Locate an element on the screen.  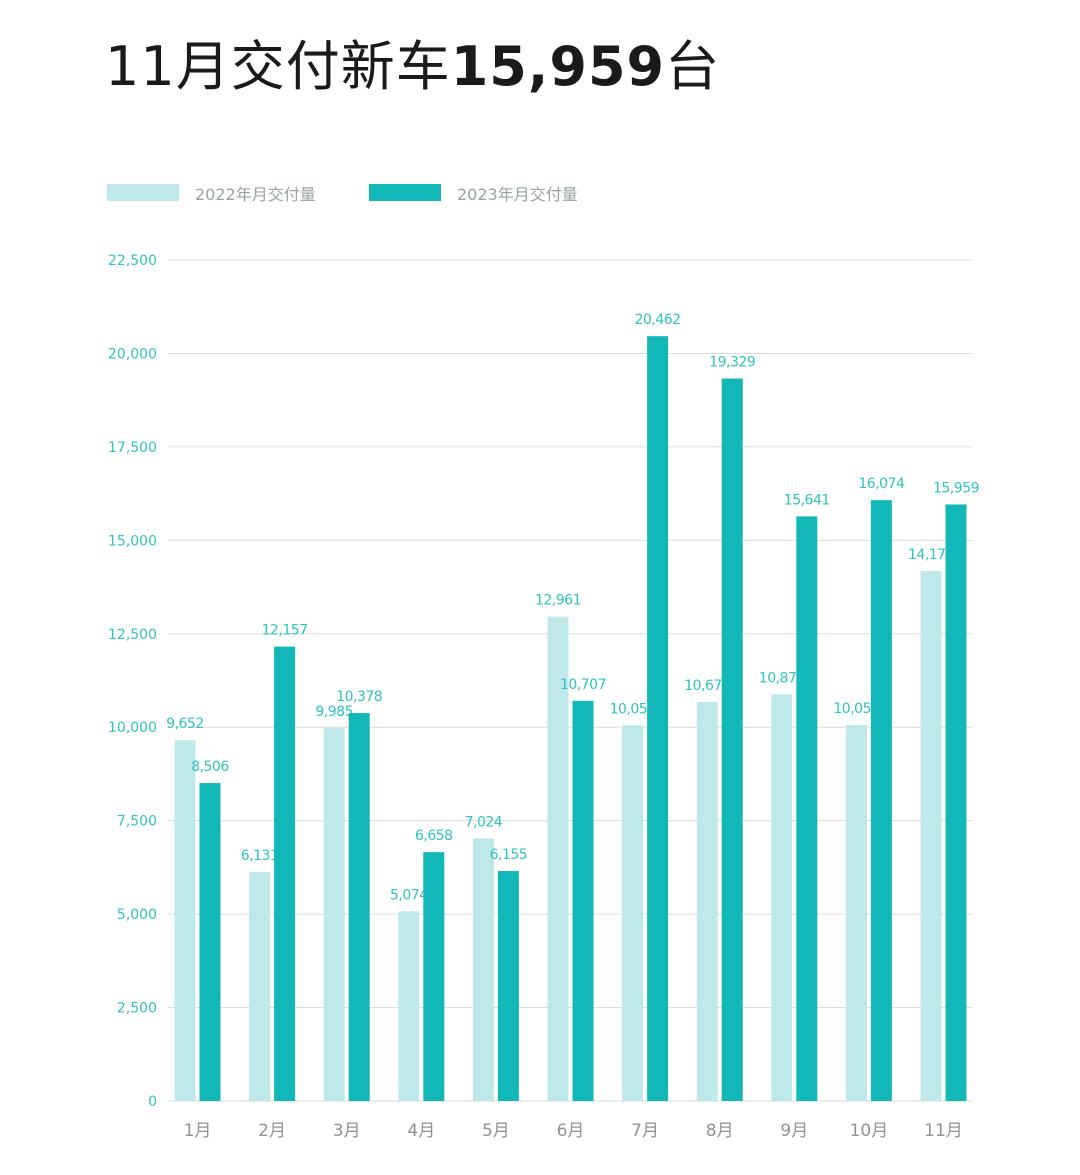
x-tick-label: 7月 is located at coordinates (645, 1131).